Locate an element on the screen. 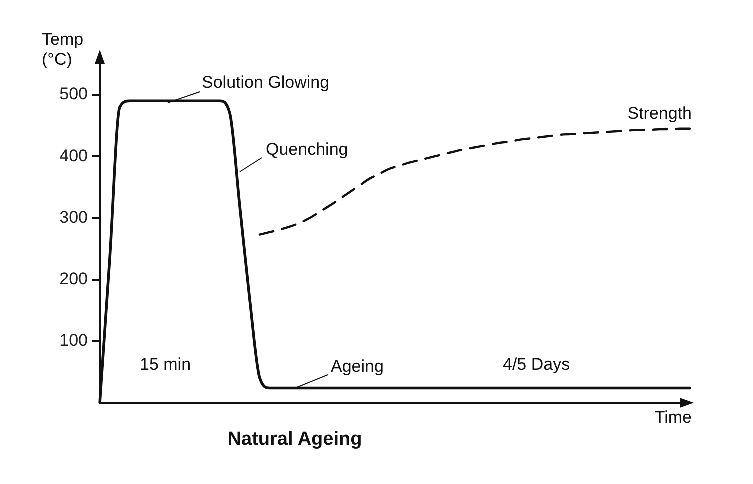 This screenshot has width=753, height=484. annotation: 4/5 Days is located at coordinates (536, 364).